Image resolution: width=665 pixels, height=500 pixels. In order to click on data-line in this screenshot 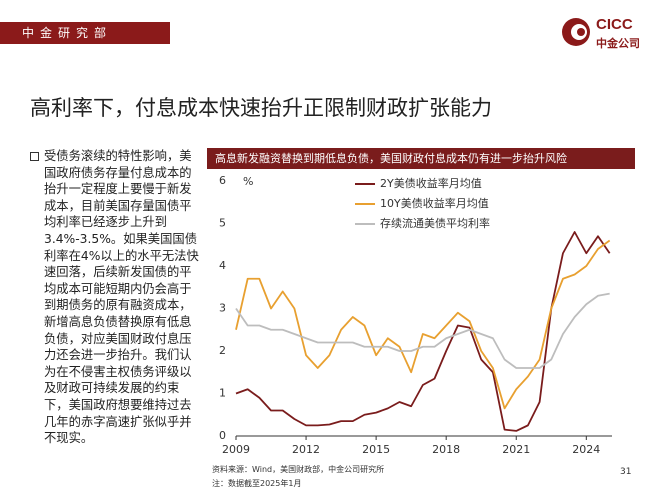, I will do `click(422, 330)`.